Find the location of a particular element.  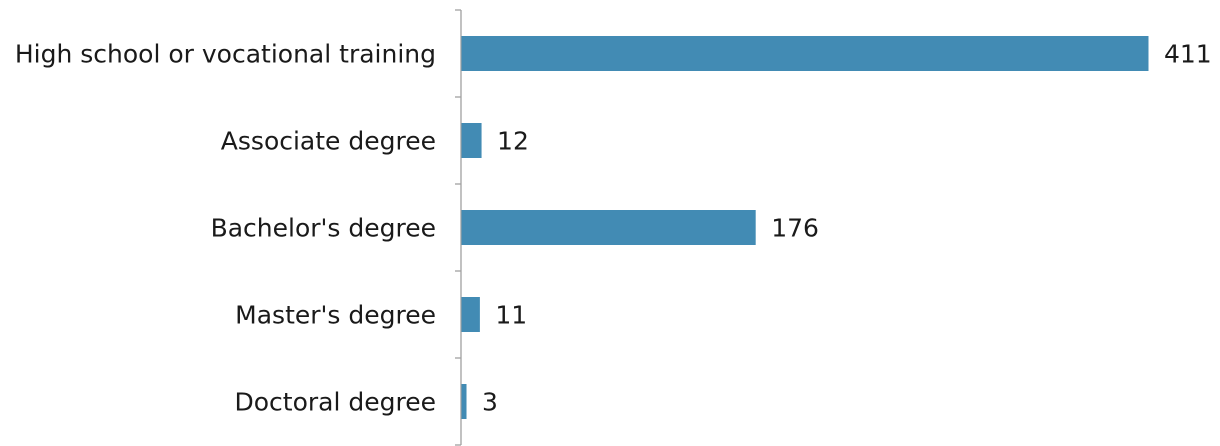

category-axis is located at coordinates (458, 227).